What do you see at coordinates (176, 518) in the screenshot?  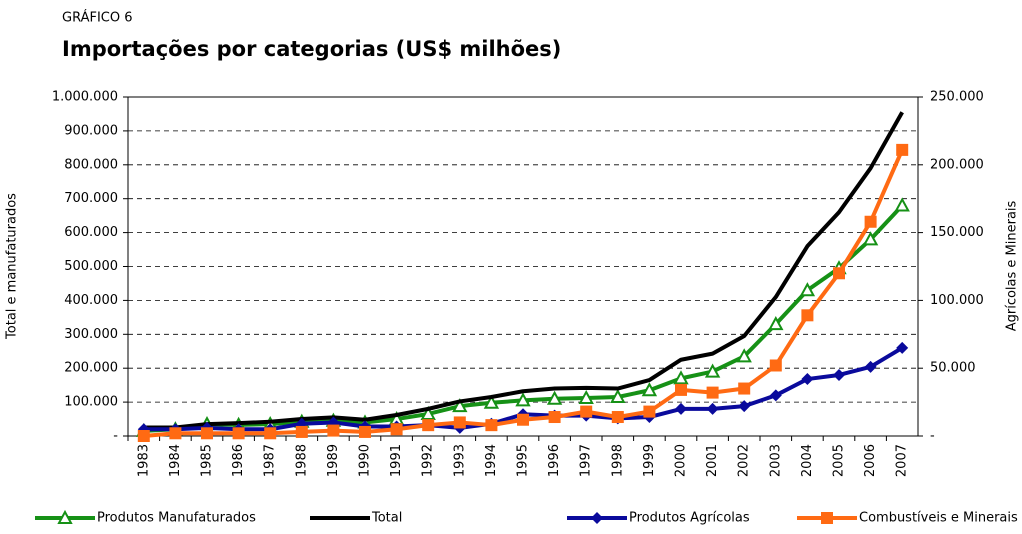 I see `legend-label: Produtos Manufaturados` at bounding box center [176, 518].